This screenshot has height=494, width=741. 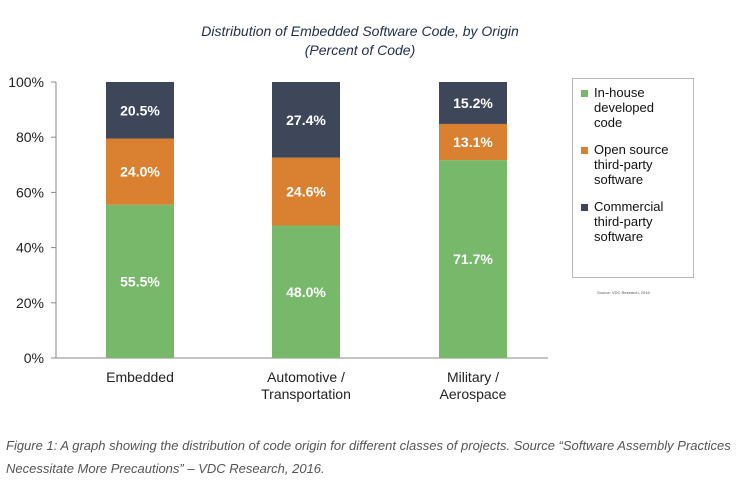 What do you see at coordinates (584, 207) in the screenshot?
I see `legend-swatch-commercial` at bounding box center [584, 207].